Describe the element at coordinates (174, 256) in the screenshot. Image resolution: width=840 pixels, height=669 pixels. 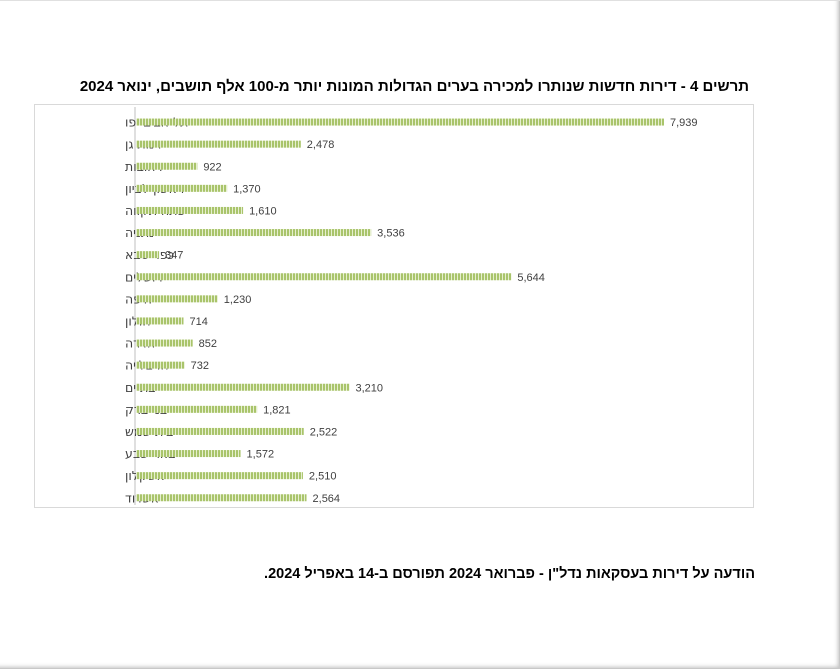
I see `value-label: 347` at that location.